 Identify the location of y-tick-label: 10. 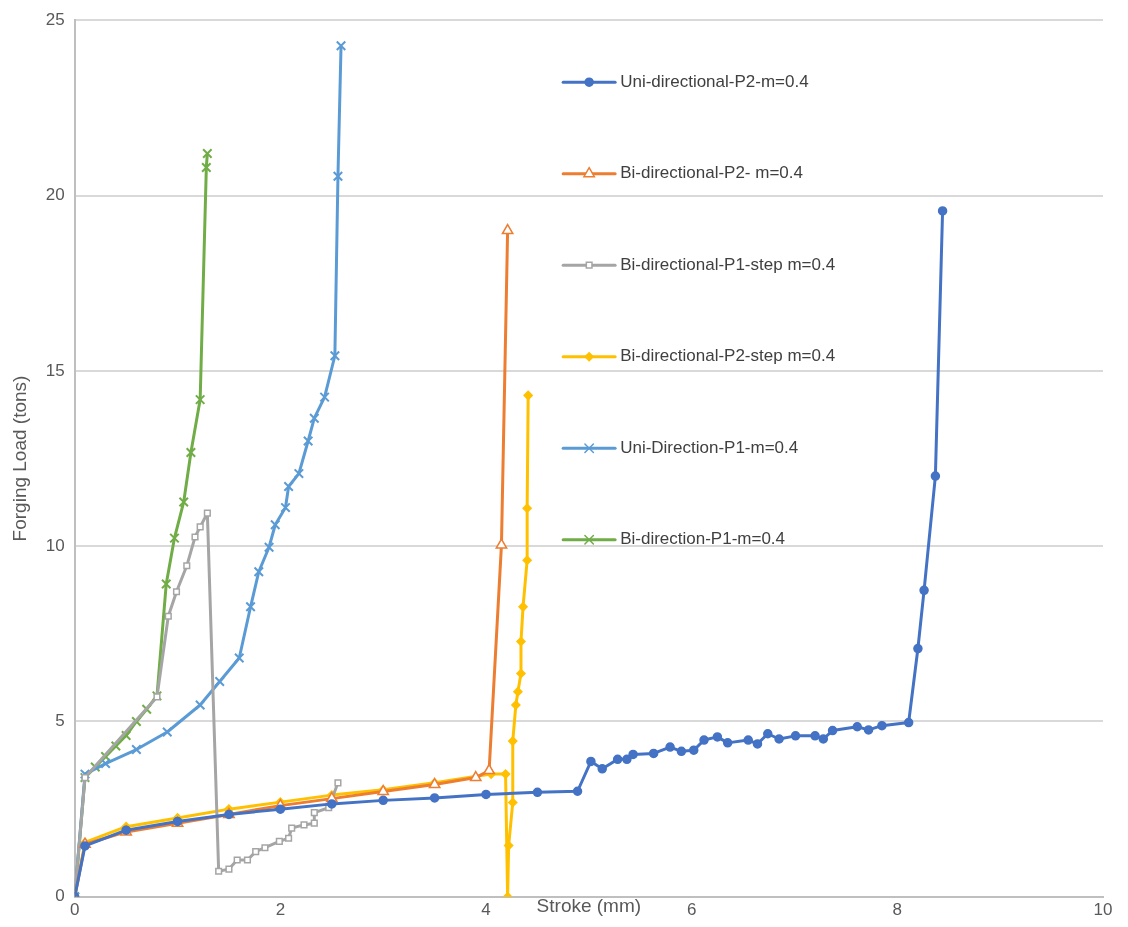
(55, 545).